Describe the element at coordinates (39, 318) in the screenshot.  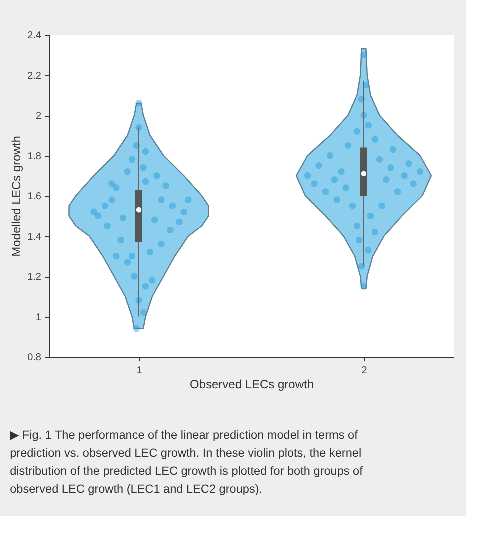
I see `y-tick-label: 1` at that location.